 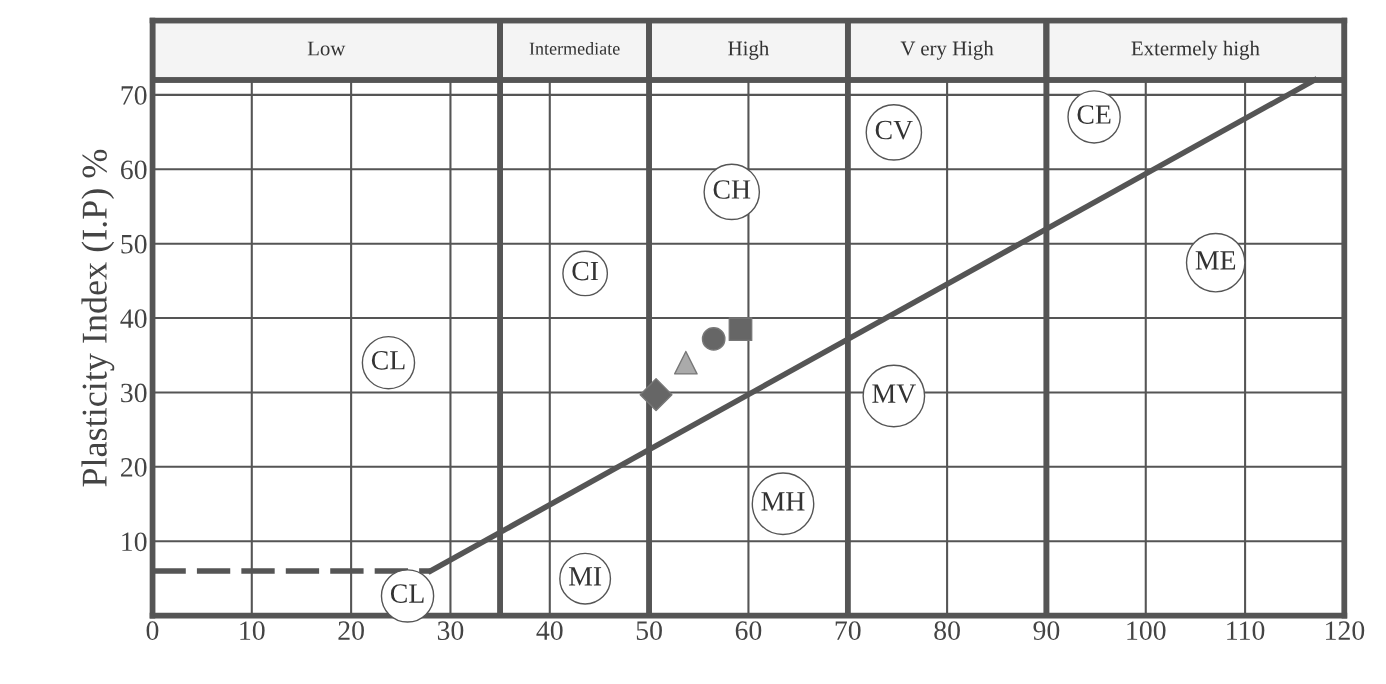 I want to click on band-label: V ery High, so click(x=947, y=50).